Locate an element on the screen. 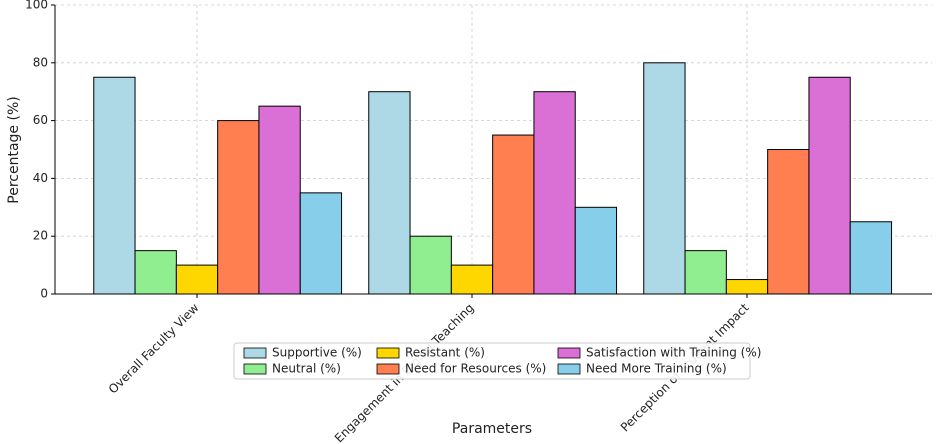 This screenshot has width=939, height=444. legend-label: Need for Resources (%) is located at coordinates (475, 369).